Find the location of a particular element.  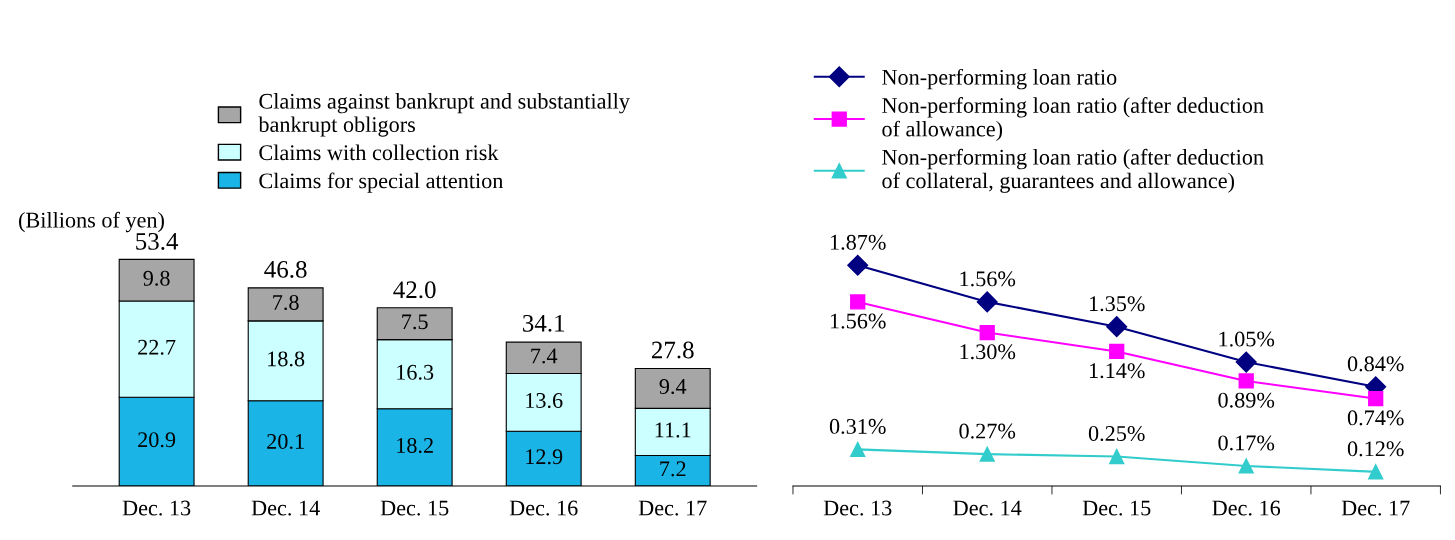

annotation: 27.8 is located at coordinates (672, 350).